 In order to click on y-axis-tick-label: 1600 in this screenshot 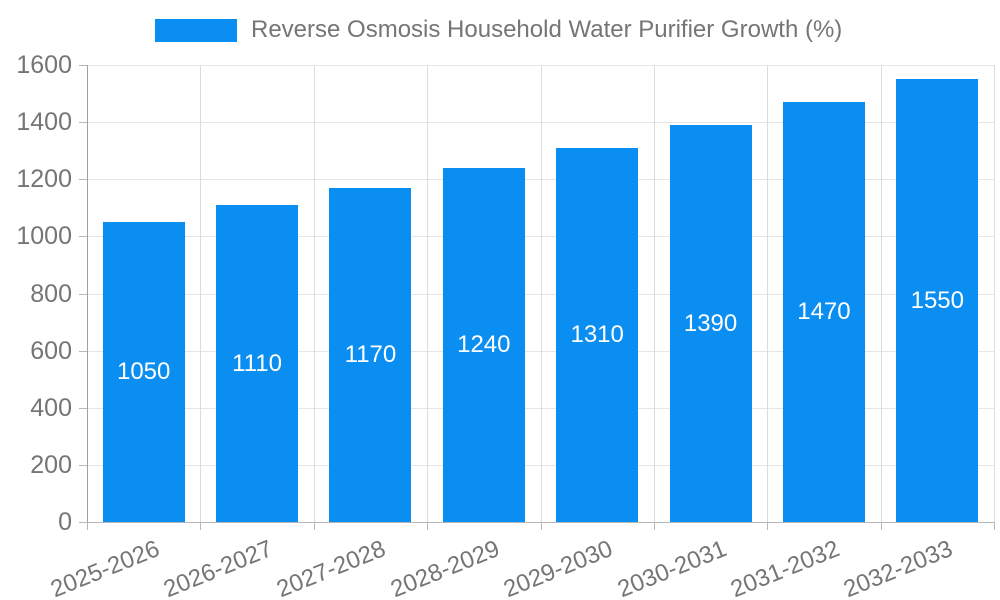, I will do `click(44, 65)`.